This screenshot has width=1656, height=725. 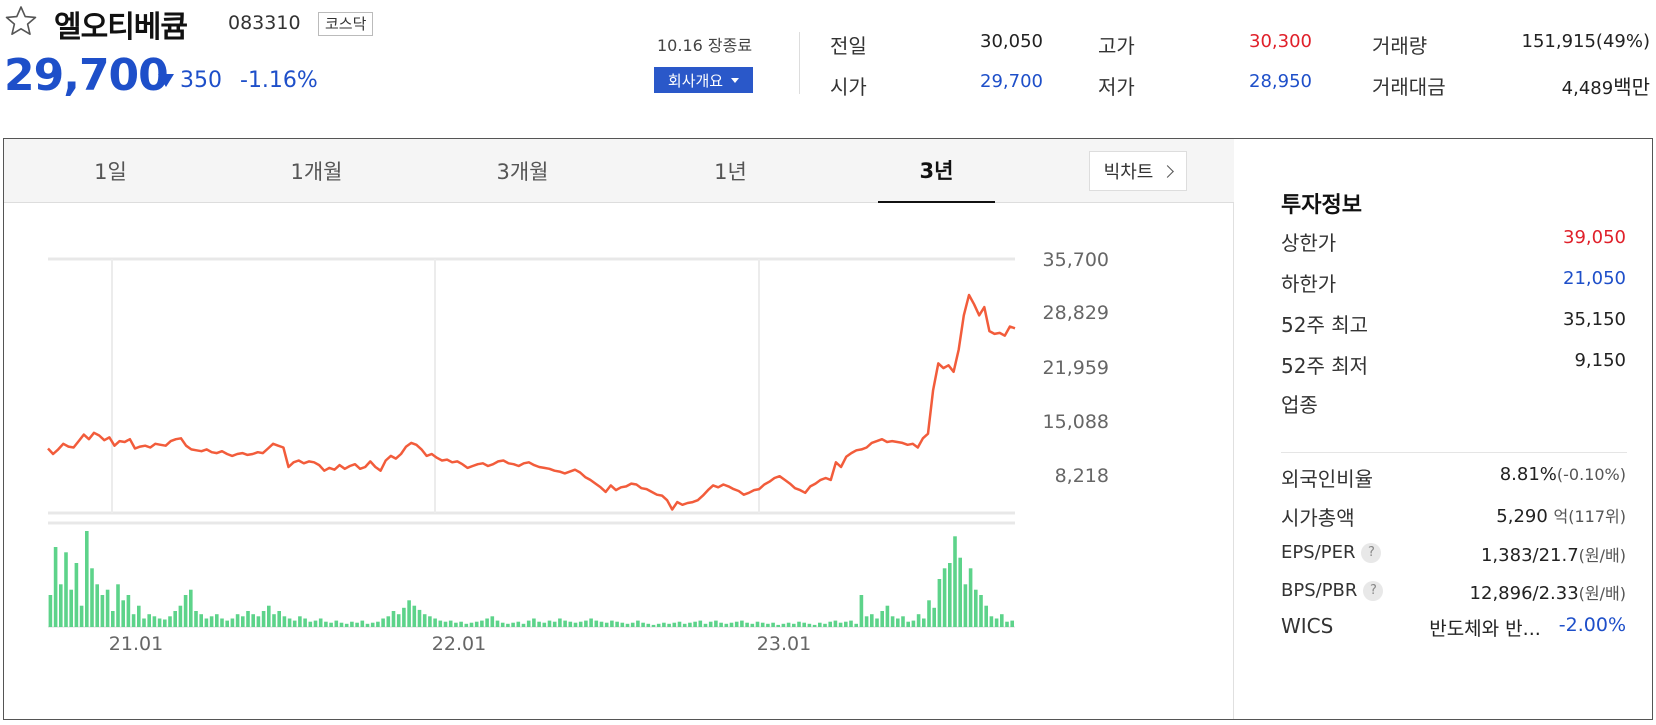 What do you see at coordinates (936, 171) in the screenshot?
I see `tab-3y: 3년` at bounding box center [936, 171].